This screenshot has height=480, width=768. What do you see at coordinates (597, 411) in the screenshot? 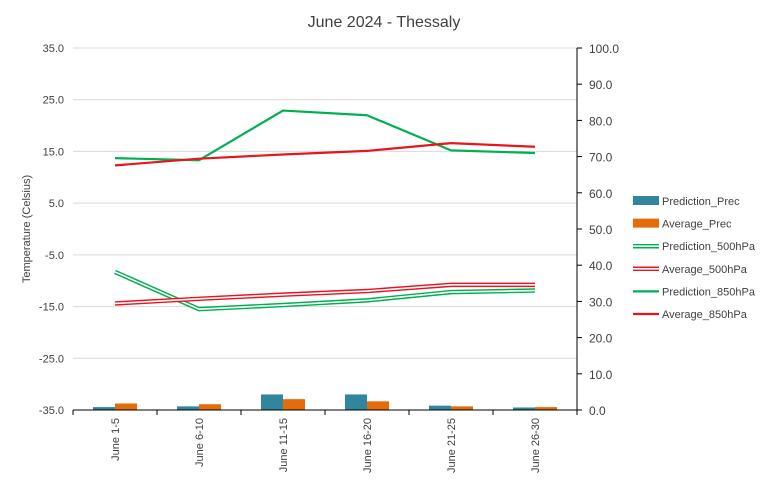
I see `y-right-tick-label: 0.0` at bounding box center [597, 411].